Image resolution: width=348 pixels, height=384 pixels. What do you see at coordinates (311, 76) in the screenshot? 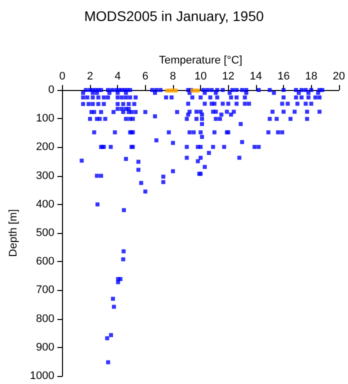
I see `x-tick-label: 18` at bounding box center [311, 76].